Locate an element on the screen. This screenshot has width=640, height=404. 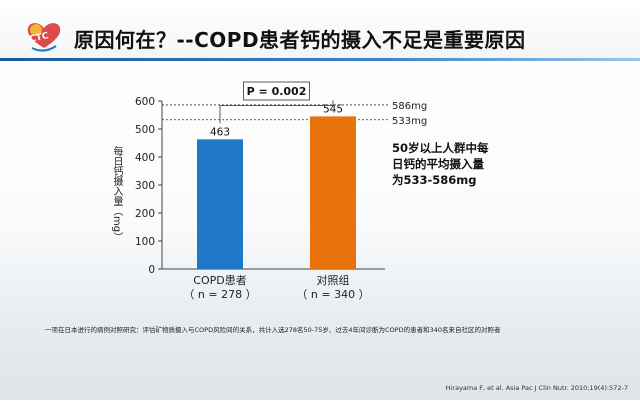
y-tick-label: 100 is located at coordinates (145, 242).